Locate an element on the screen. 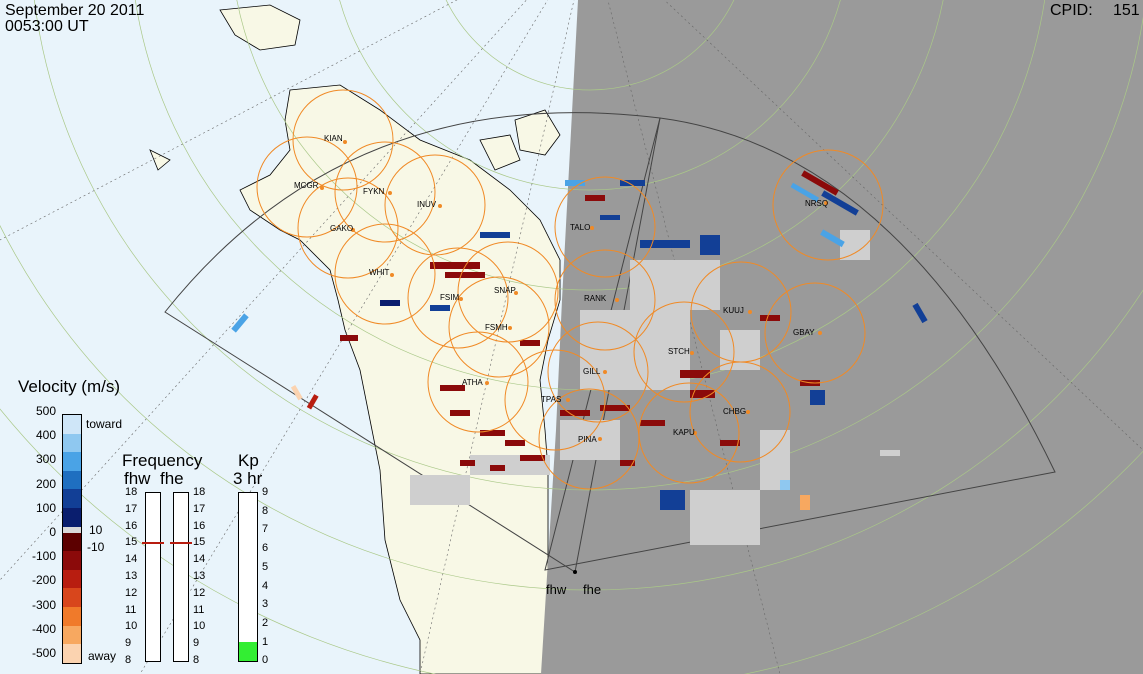 This screenshot has width=1143, height=674. svg-text: RANK is located at coordinates (595, 298).